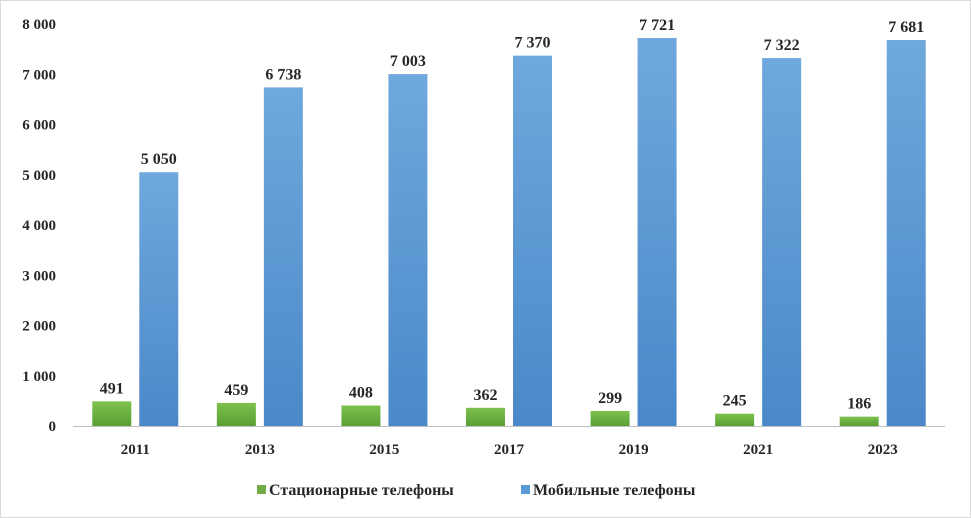 The image size is (971, 518). What do you see at coordinates (782, 242) in the screenshot?
I see `bar-mobile-2021` at bounding box center [782, 242].